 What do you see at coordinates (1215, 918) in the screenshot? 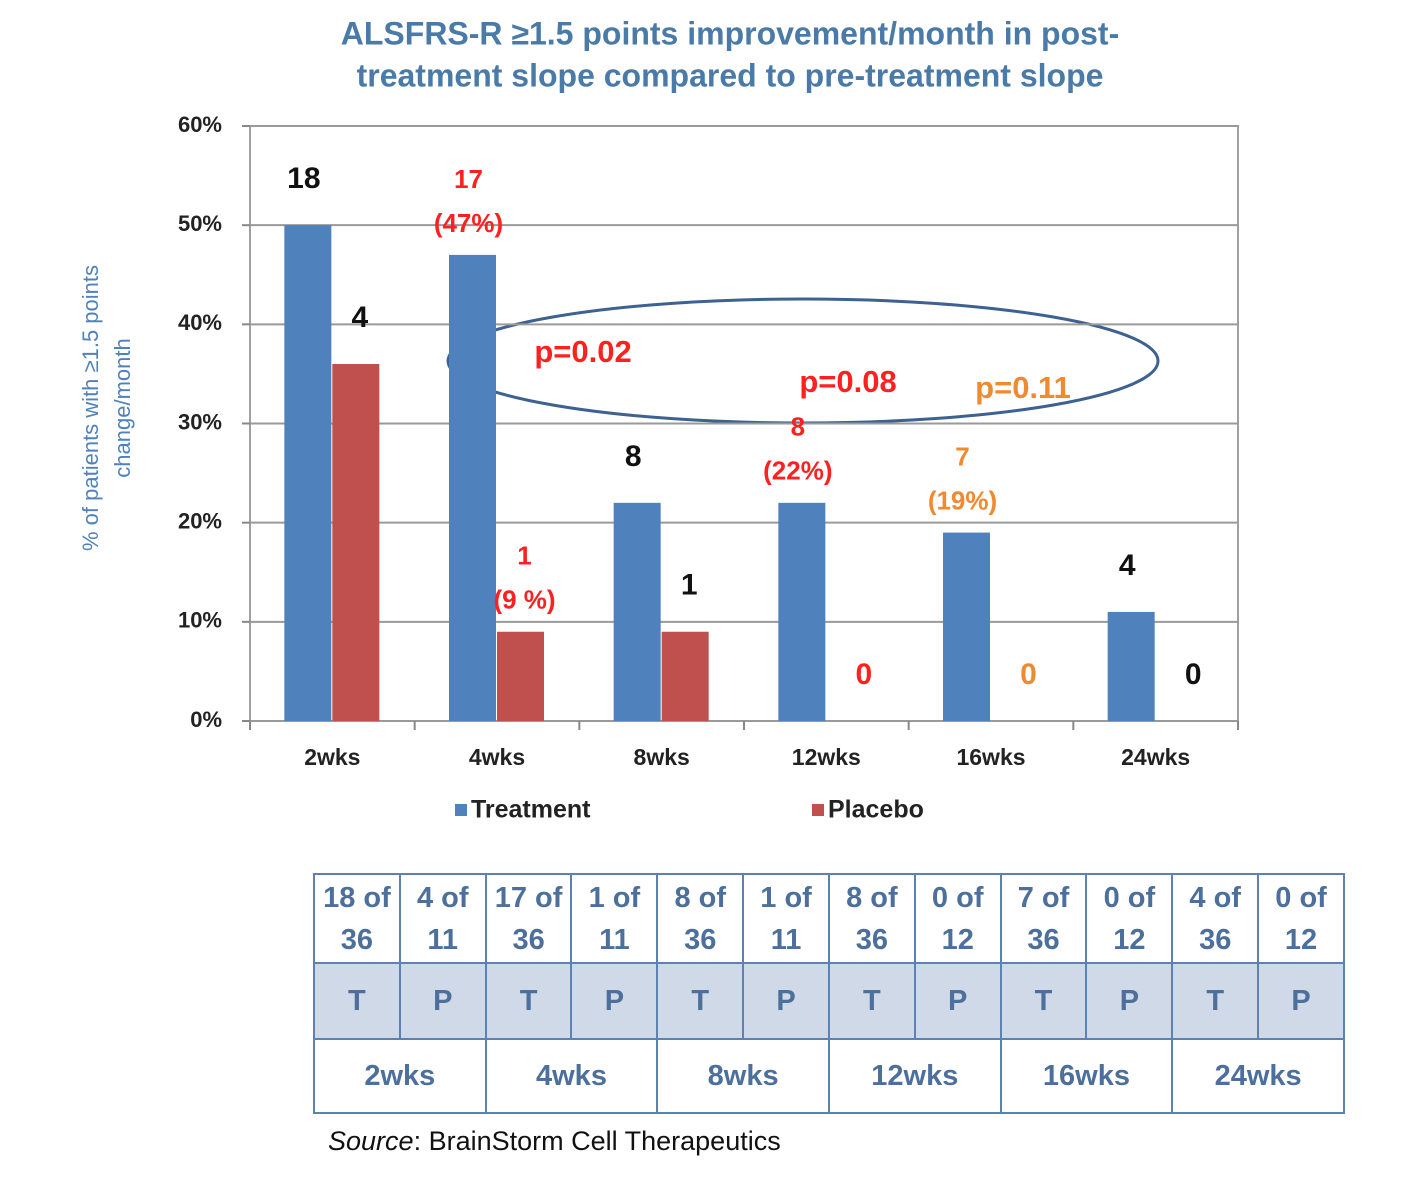
I see `count-cell: 4 of 36` at bounding box center [1215, 918].